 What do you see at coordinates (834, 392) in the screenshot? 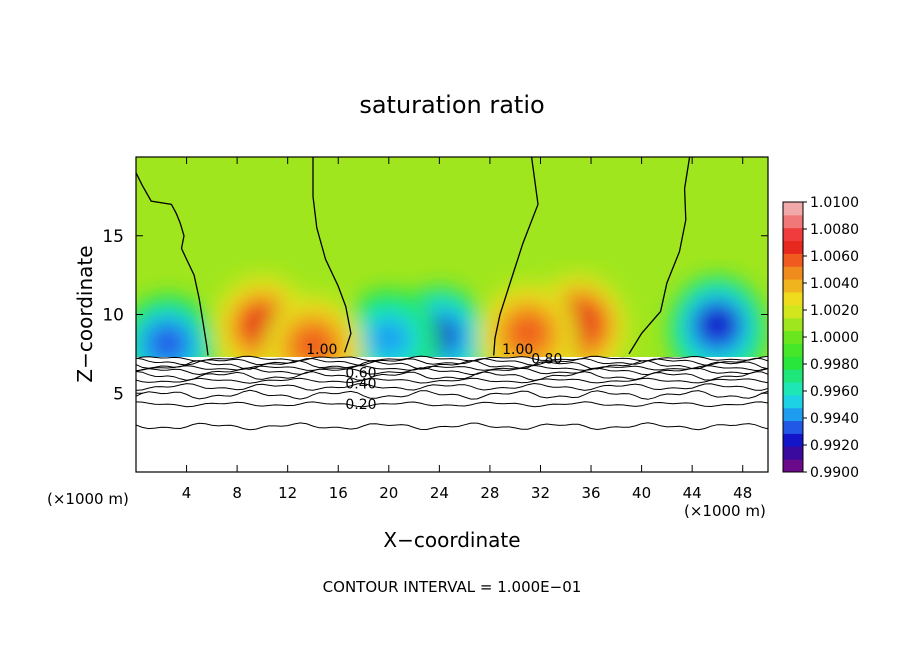
I see `colorbar-label: 0.9960` at bounding box center [834, 392].